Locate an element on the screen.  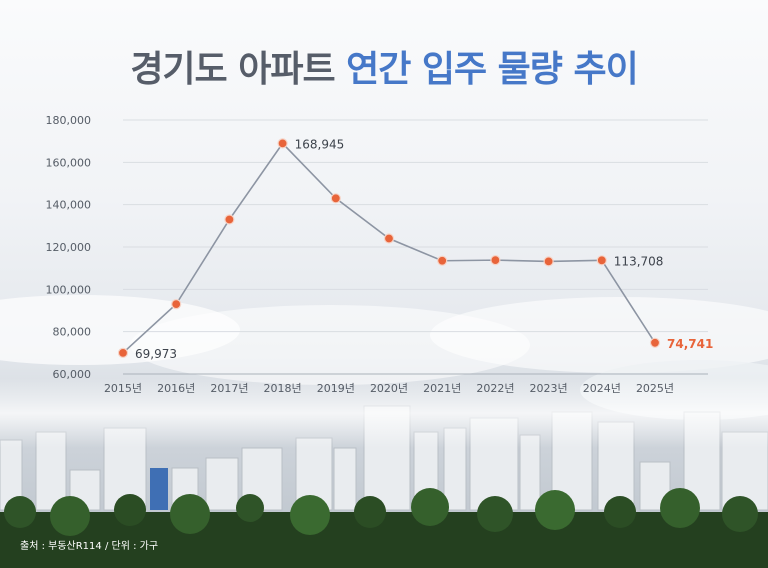
data-label: 113,708 is located at coordinates (639, 261).